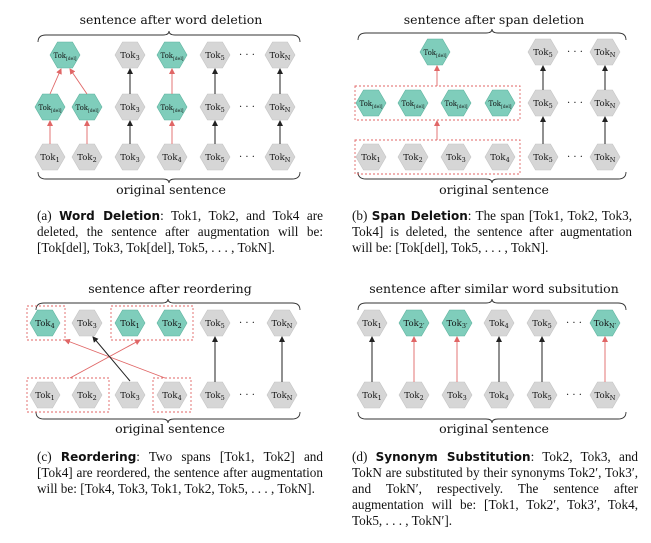 This screenshot has height=543, width=651. What do you see at coordinates (412, 158) in the screenshot?
I see `panel-b-orig-node-label: Tok2` at bounding box center [412, 158].